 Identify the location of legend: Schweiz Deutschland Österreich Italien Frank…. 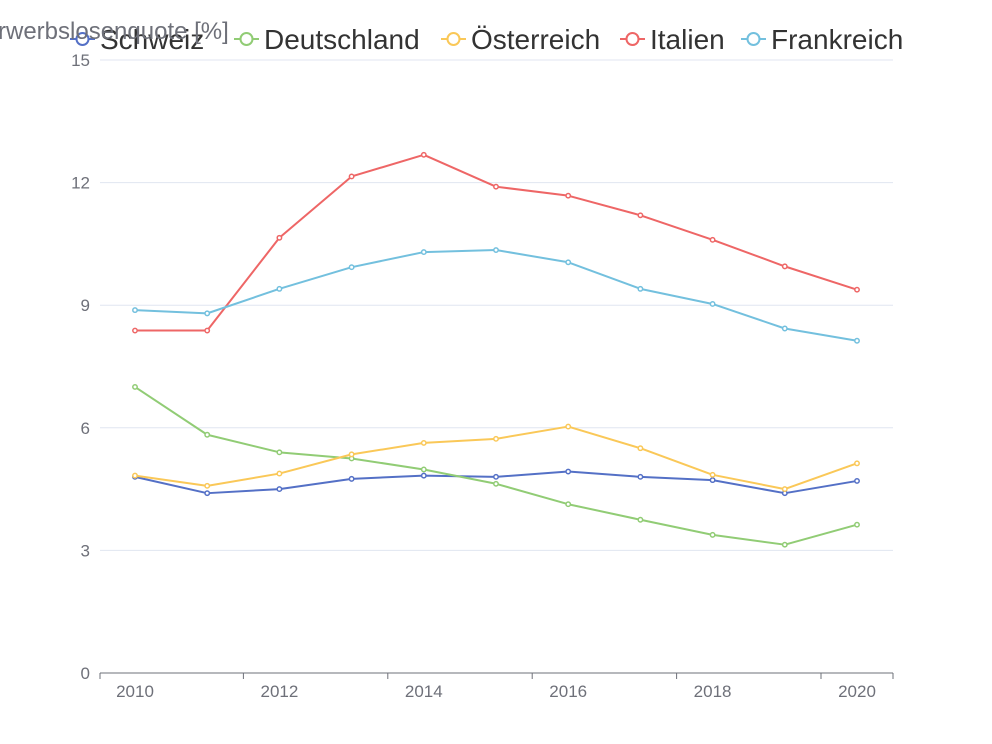
(486, 39).